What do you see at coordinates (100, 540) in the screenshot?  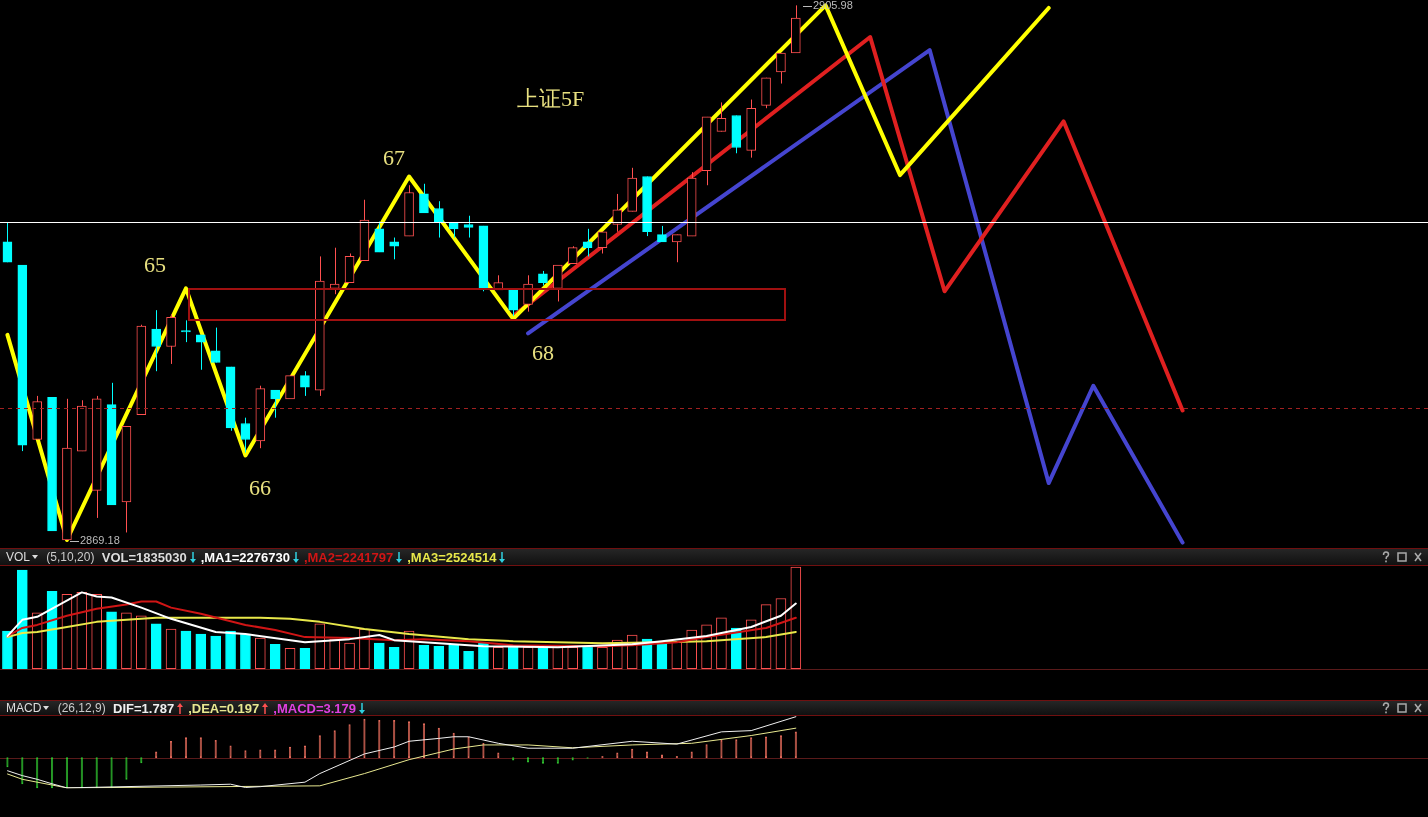 I see `annotation: 2869.18` at bounding box center [100, 540].